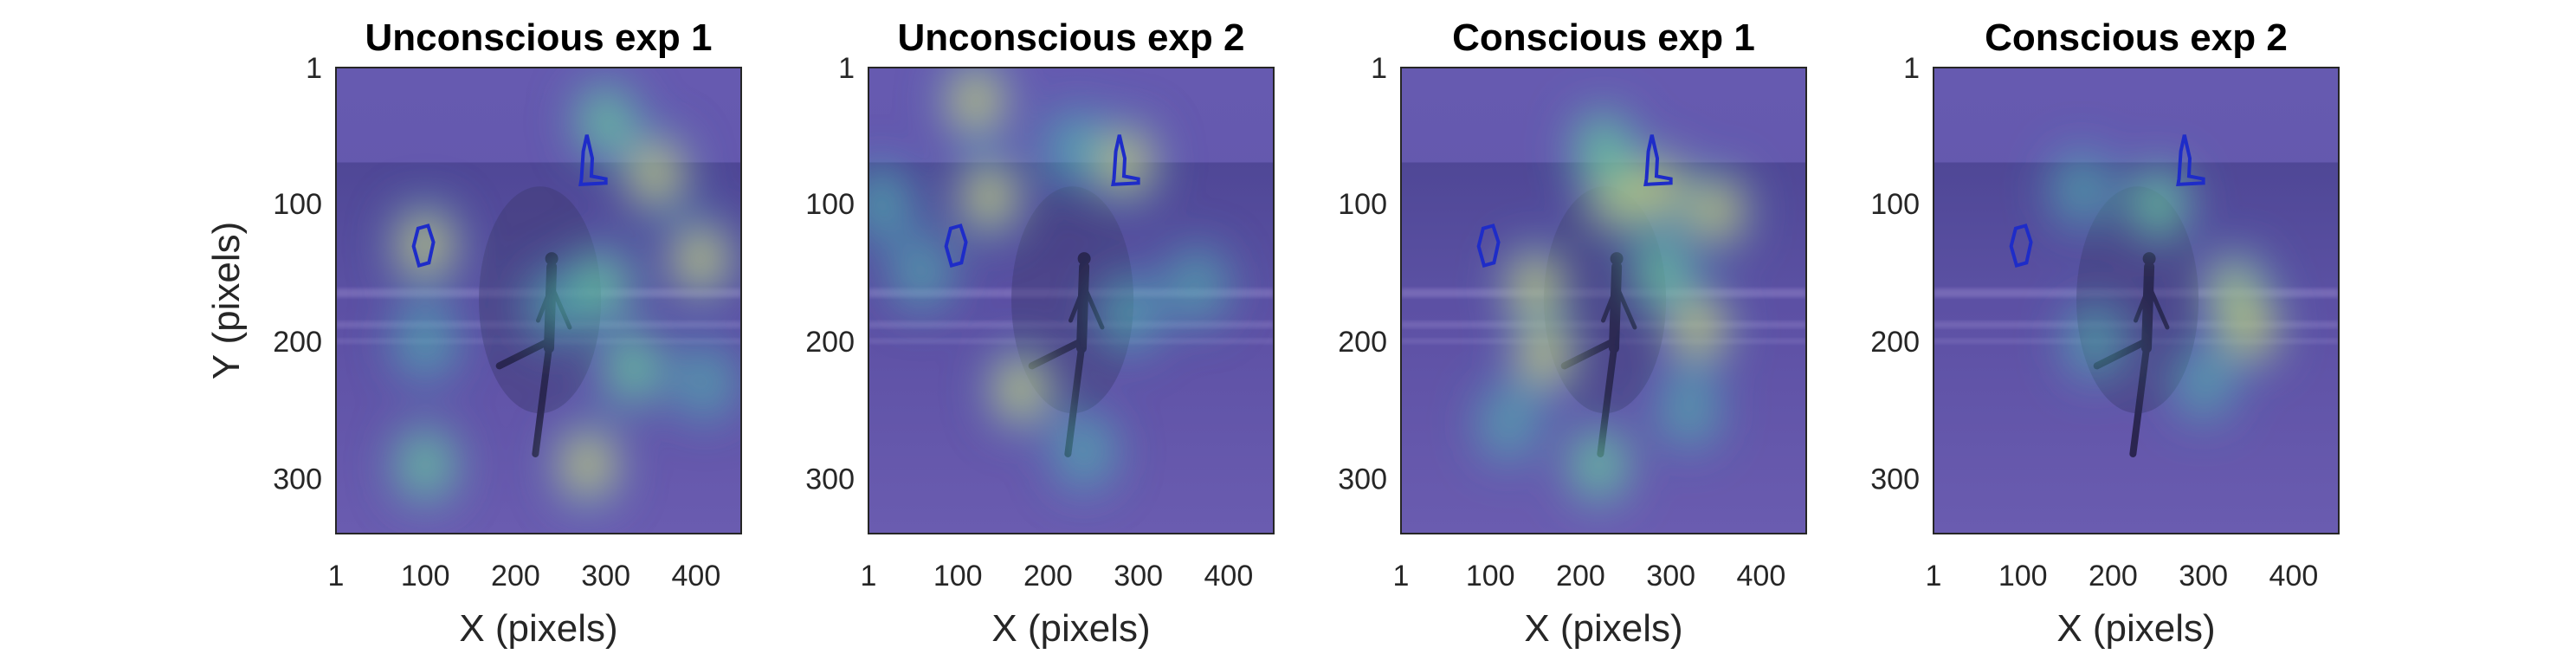 The image size is (2576, 654). I want to click on panel-title: Conscious exp 2, so click(2136, 38).